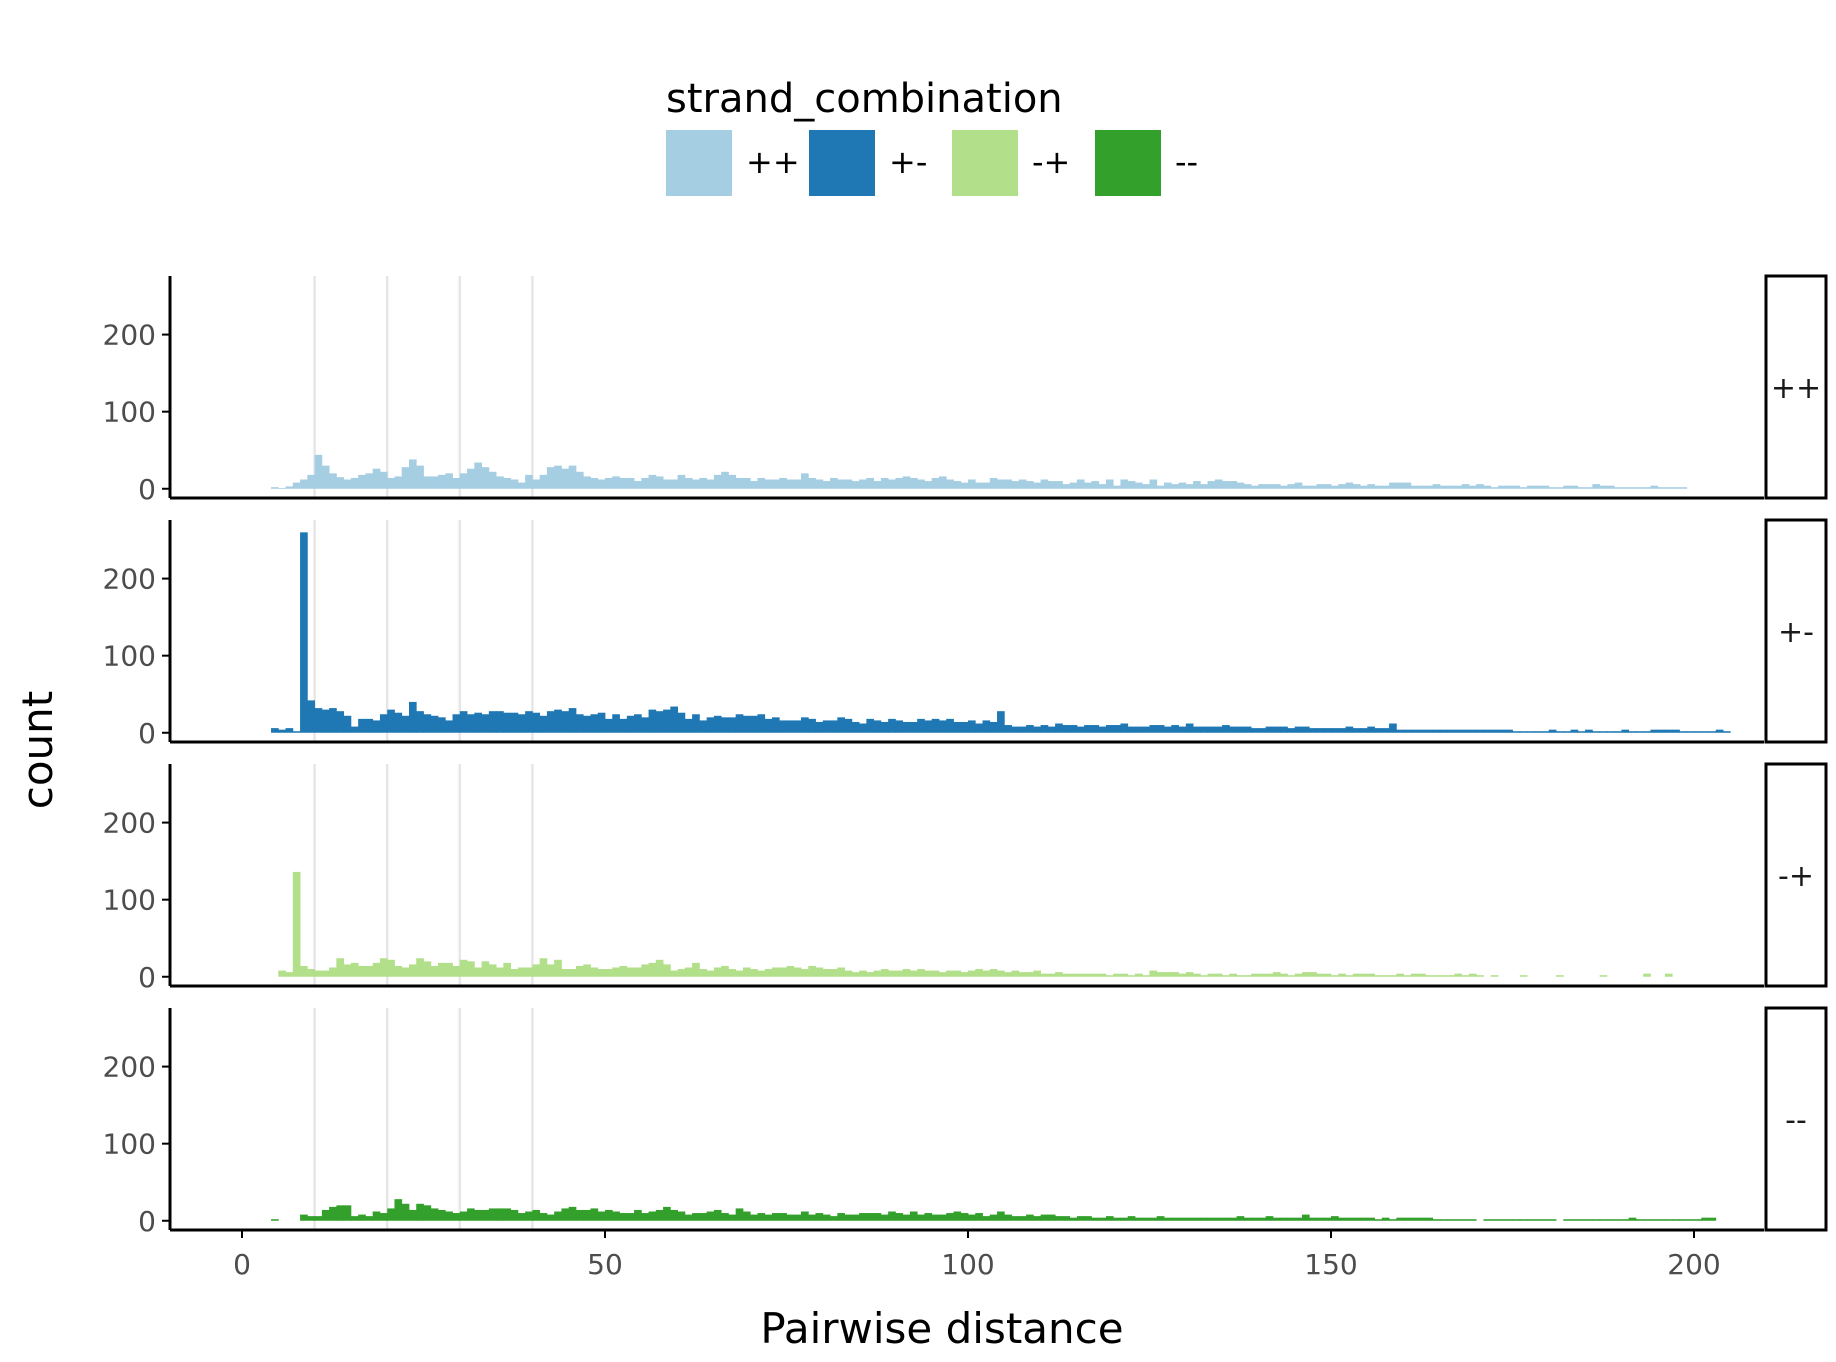 The width and height of the screenshot is (1836, 1362). What do you see at coordinates (967, 1264) in the screenshot?
I see `x-tick-label: 100` at bounding box center [967, 1264].